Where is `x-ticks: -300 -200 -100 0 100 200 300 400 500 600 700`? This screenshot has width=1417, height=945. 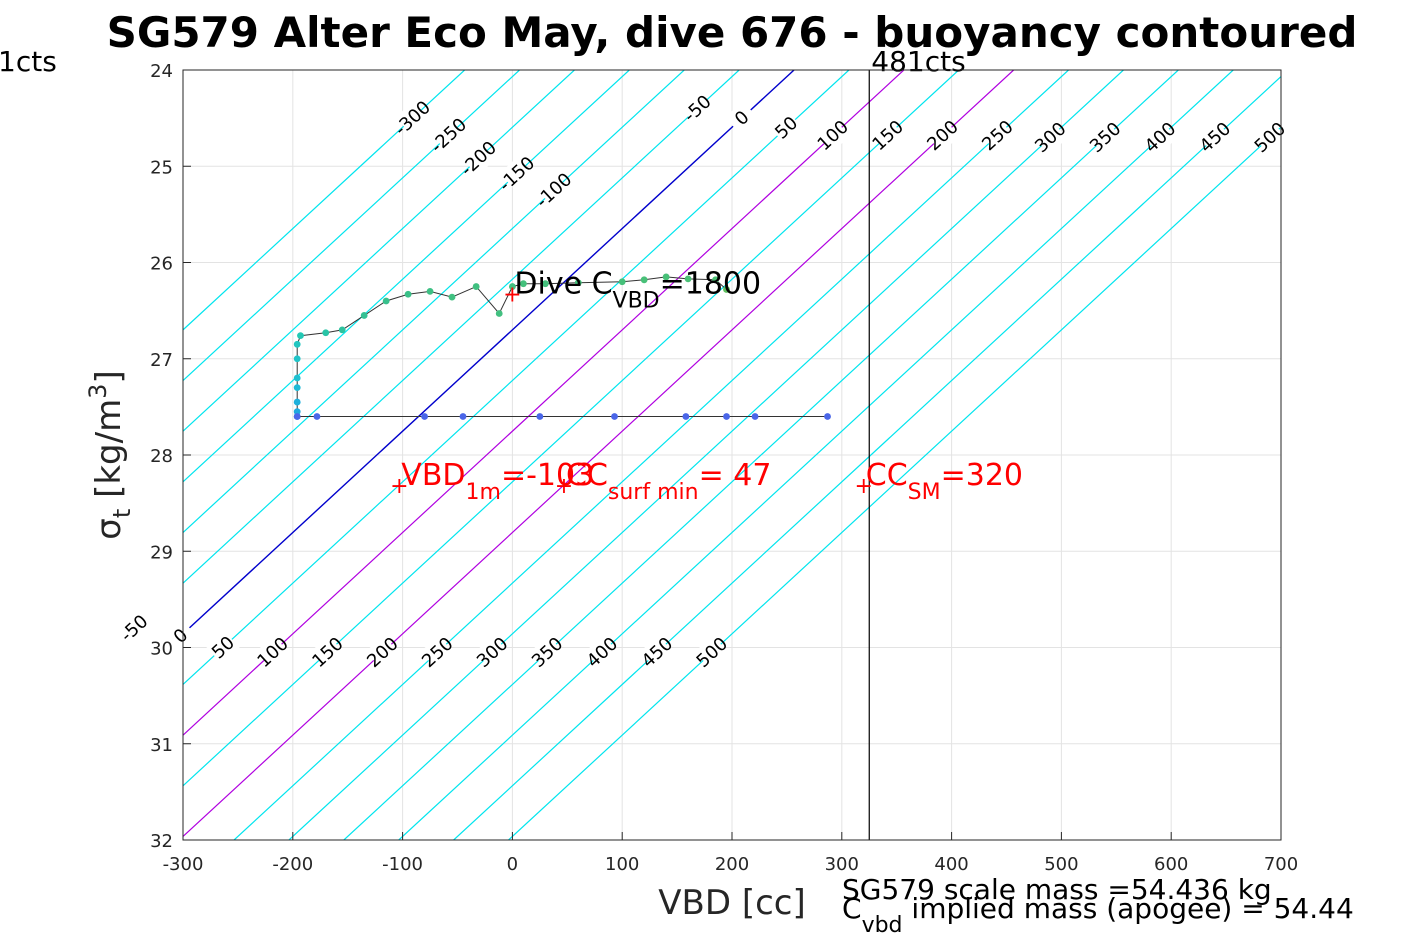 x-ticks: -300 -200 -100 0 100 200 300 400 500 600 700 is located at coordinates (730, 853).